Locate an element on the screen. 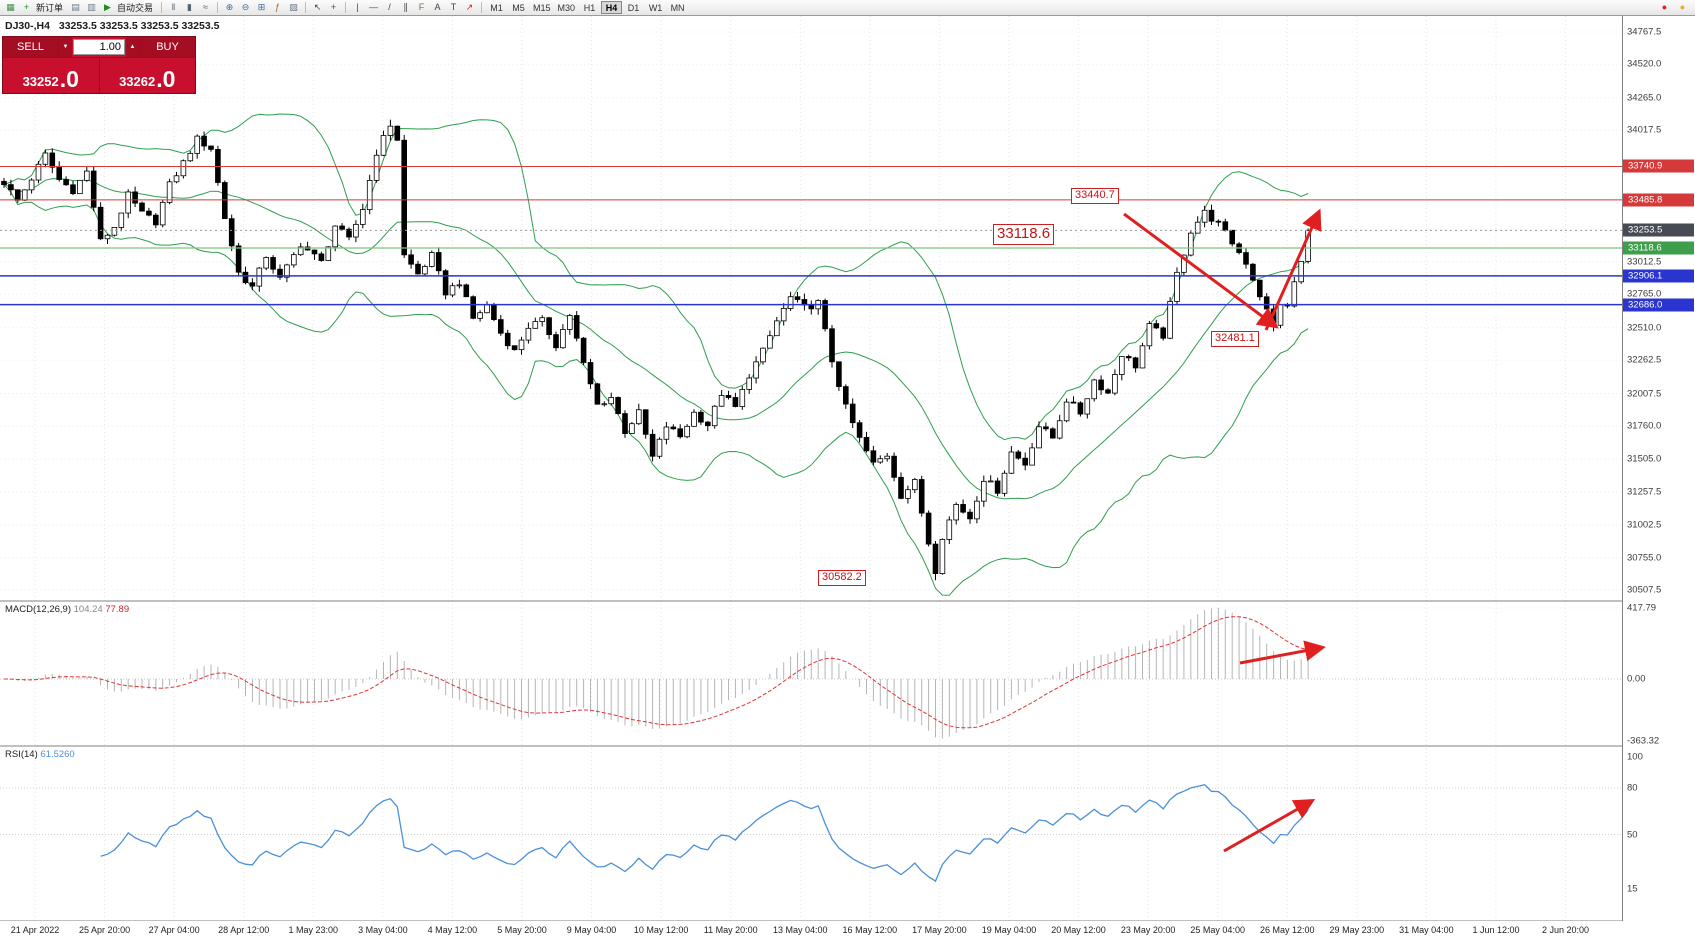  bar-chart-icon: ‖ is located at coordinates (173, 7).